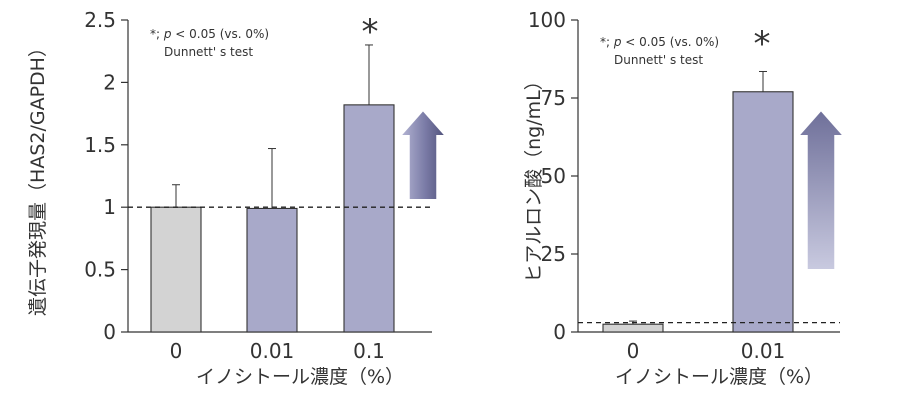 This screenshot has height=404, width=900. What do you see at coordinates (100, 20) in the screenshot?
I see `y-tick-label: 2.5` at bounding box center [100, 20].